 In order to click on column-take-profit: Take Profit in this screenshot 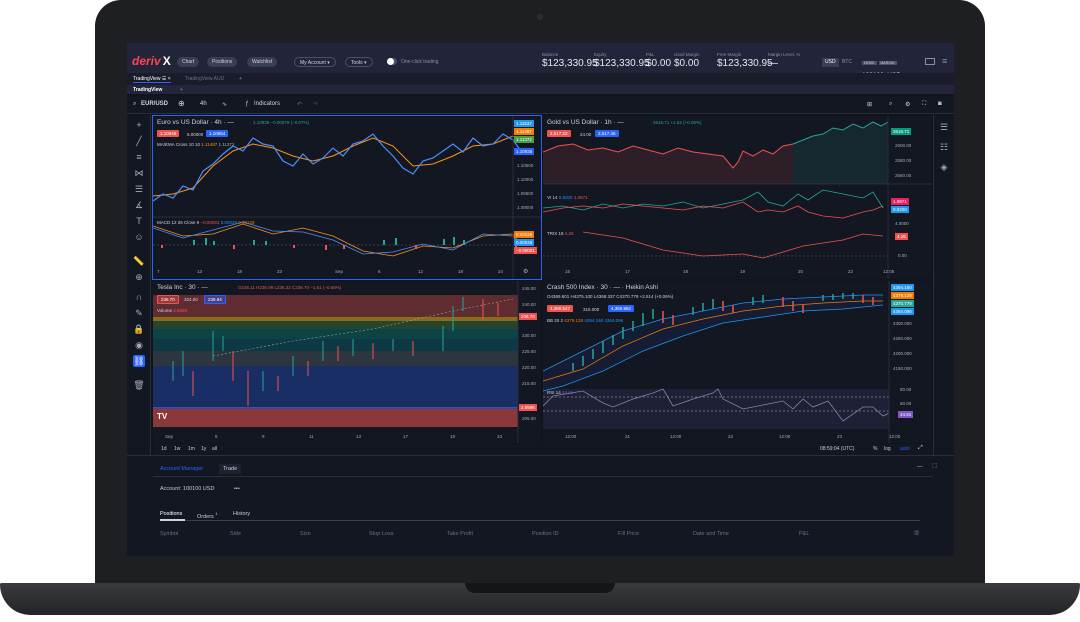, I will do `click(460, 534)`.